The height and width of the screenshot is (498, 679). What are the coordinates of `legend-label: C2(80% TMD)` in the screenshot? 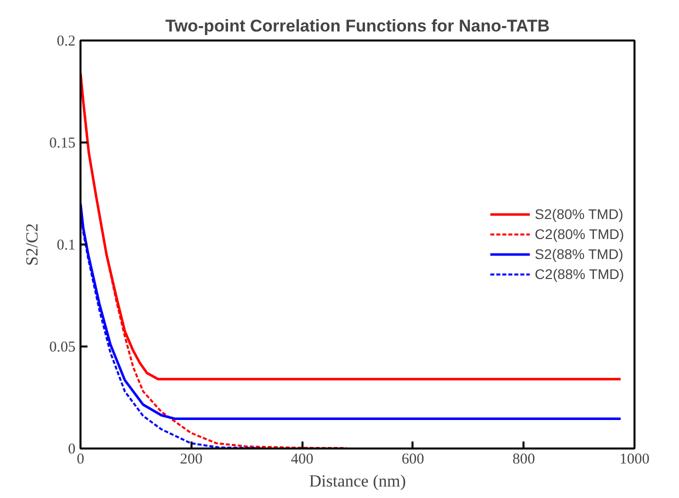 It's located at (579, 234).